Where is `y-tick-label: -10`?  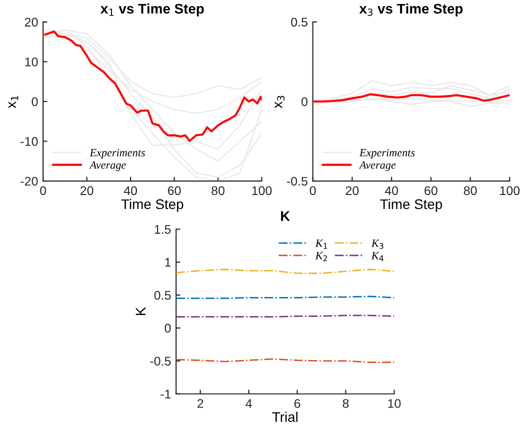 y-tick-label: -10 is located at coordinates (29, 141).